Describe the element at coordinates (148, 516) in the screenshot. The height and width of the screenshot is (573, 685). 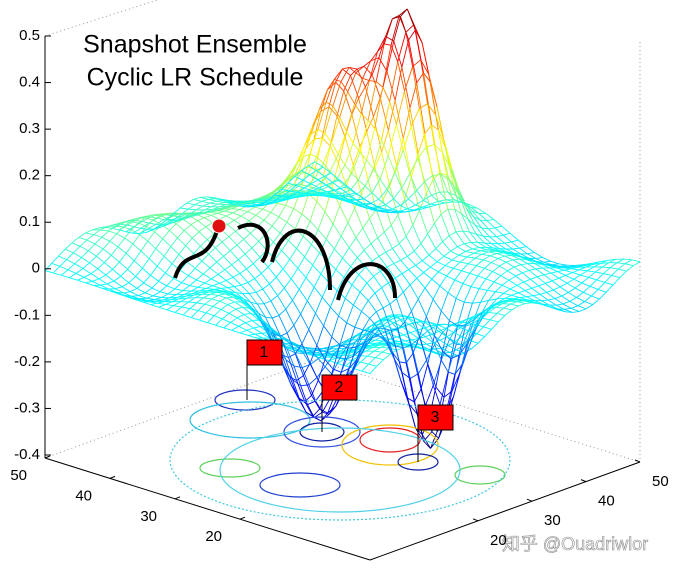
I see `y-tick-label: 30` at that location.